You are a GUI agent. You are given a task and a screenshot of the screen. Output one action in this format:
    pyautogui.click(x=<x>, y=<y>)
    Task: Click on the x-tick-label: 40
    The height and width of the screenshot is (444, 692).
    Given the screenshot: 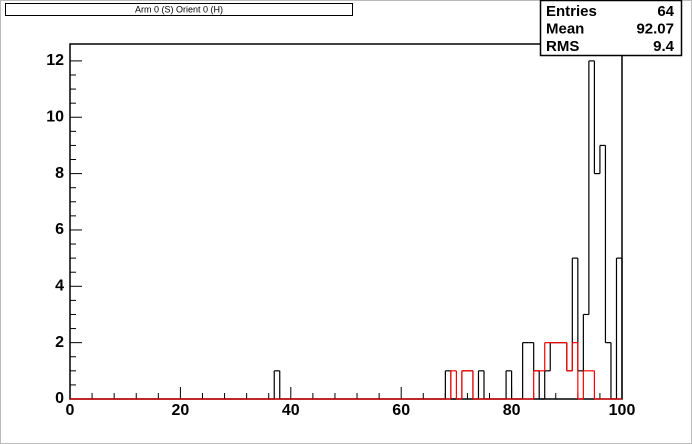 What is the action you would take?
    pyautogui.click(x=291, y=410)
    